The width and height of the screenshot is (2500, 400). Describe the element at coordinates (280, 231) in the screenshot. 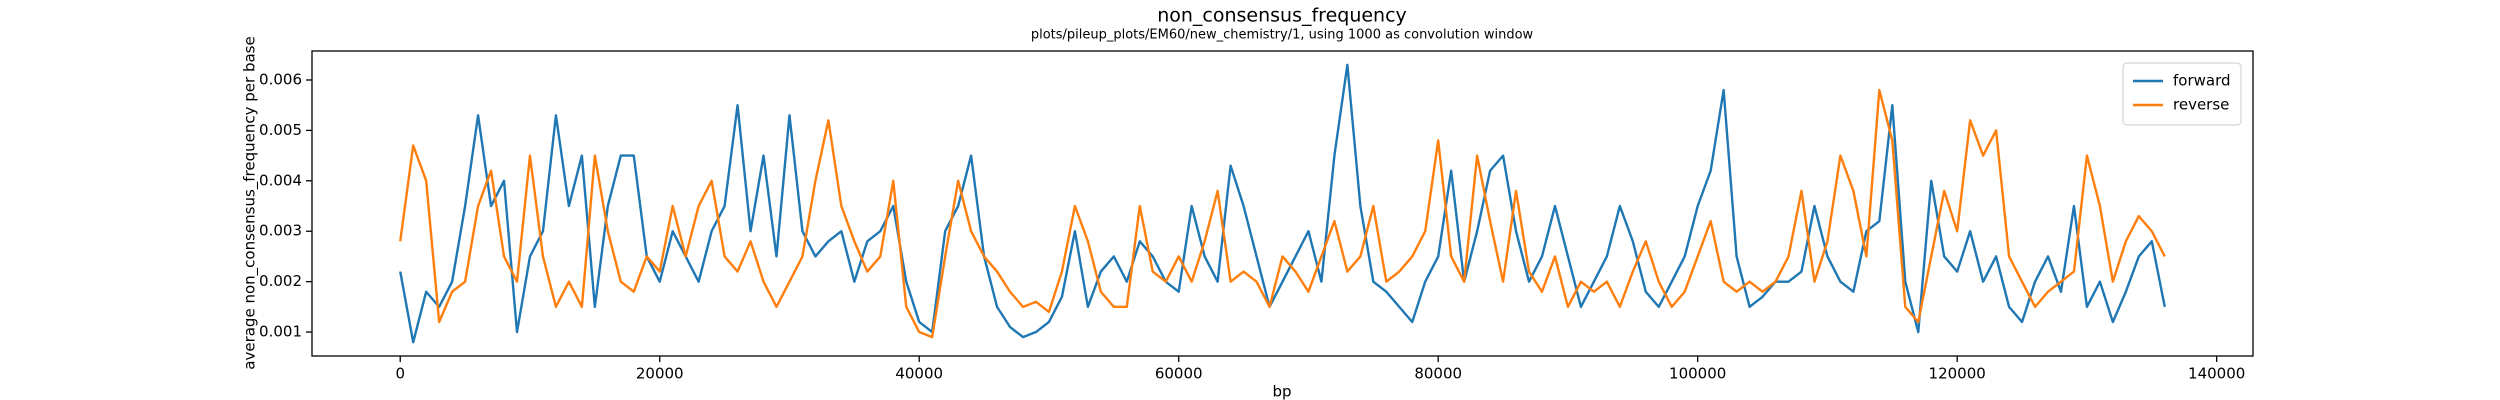

I see `y-tick-label: 0.003` at that location.